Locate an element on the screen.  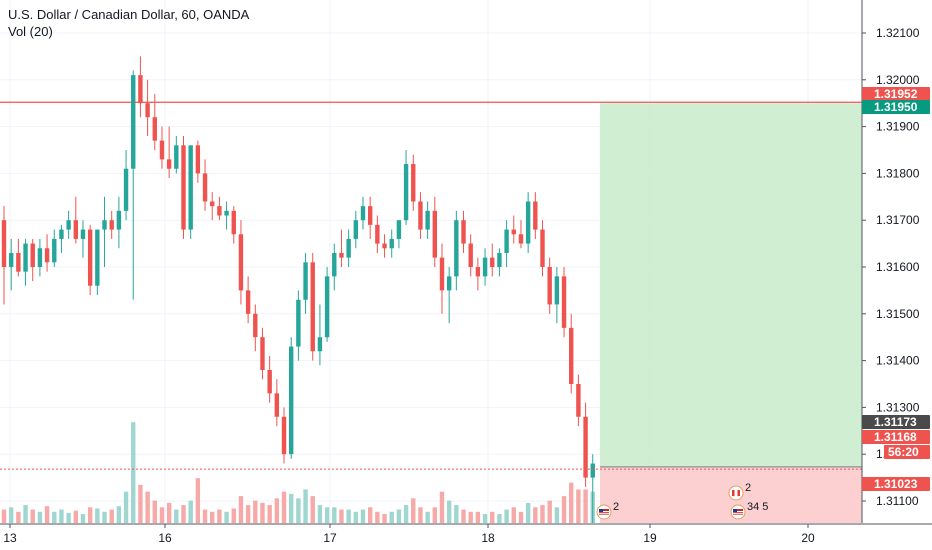
time-axis is located at coordinates (466, 536).